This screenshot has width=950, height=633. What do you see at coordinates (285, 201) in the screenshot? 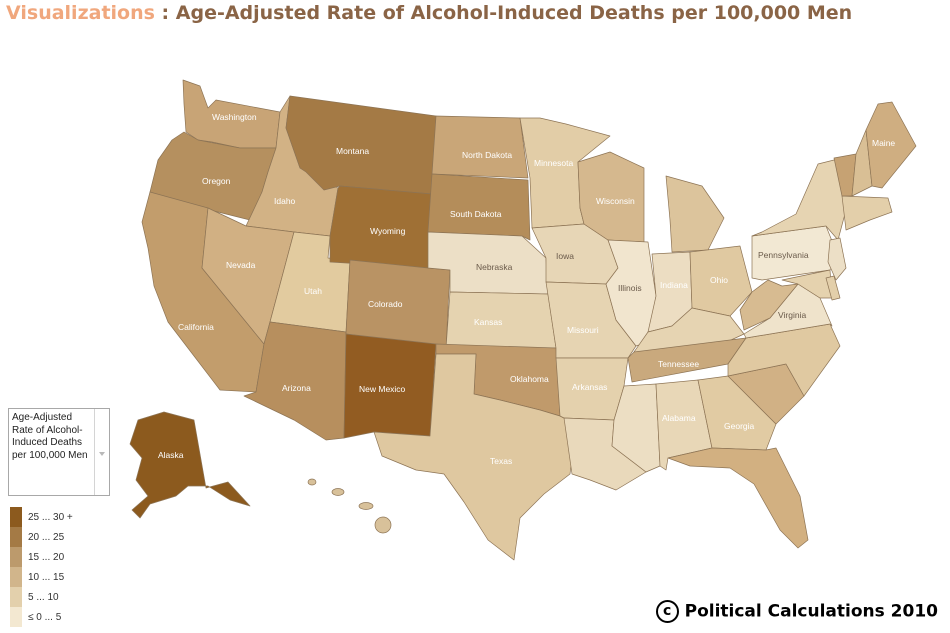
I see `label-idaho: Idaho` at bounding box center [285, 201].